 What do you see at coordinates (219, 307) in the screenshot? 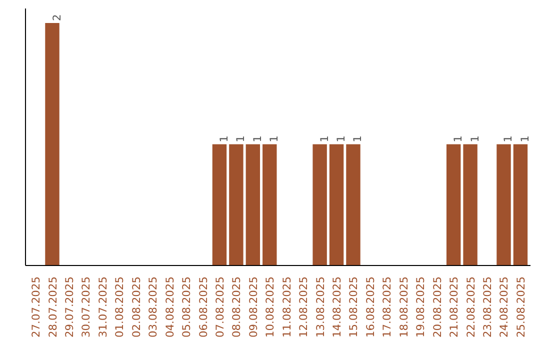
I see `x-tick-label: 07.08.2025` at bounding box center [219, 307].